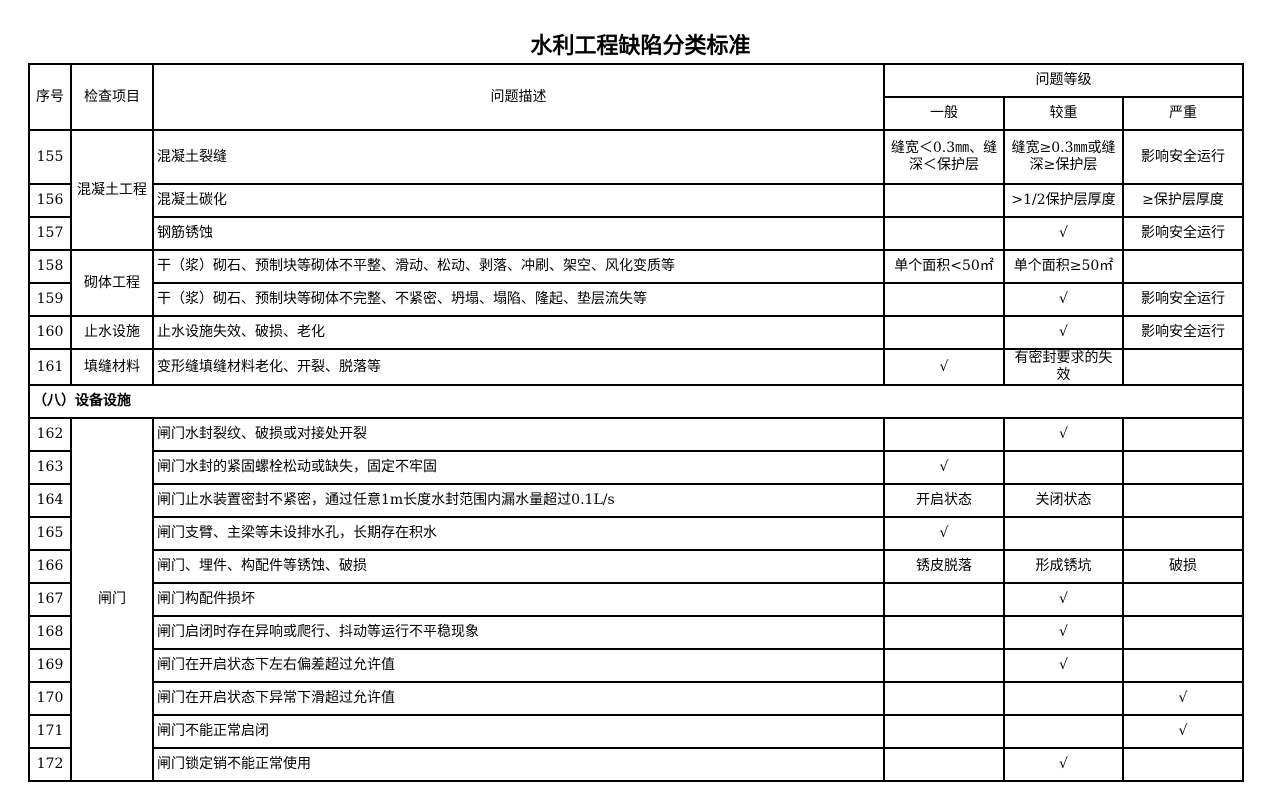 Image resolution: width=1281 pixels, height=811 pixels. What do you see at coordinates (636, 632) in the screenshot?
I see `table-row: 168 闸门启闭时存在异响或爬行、抖动等运行不平稳现象 √` at bounding box center [636, 632].